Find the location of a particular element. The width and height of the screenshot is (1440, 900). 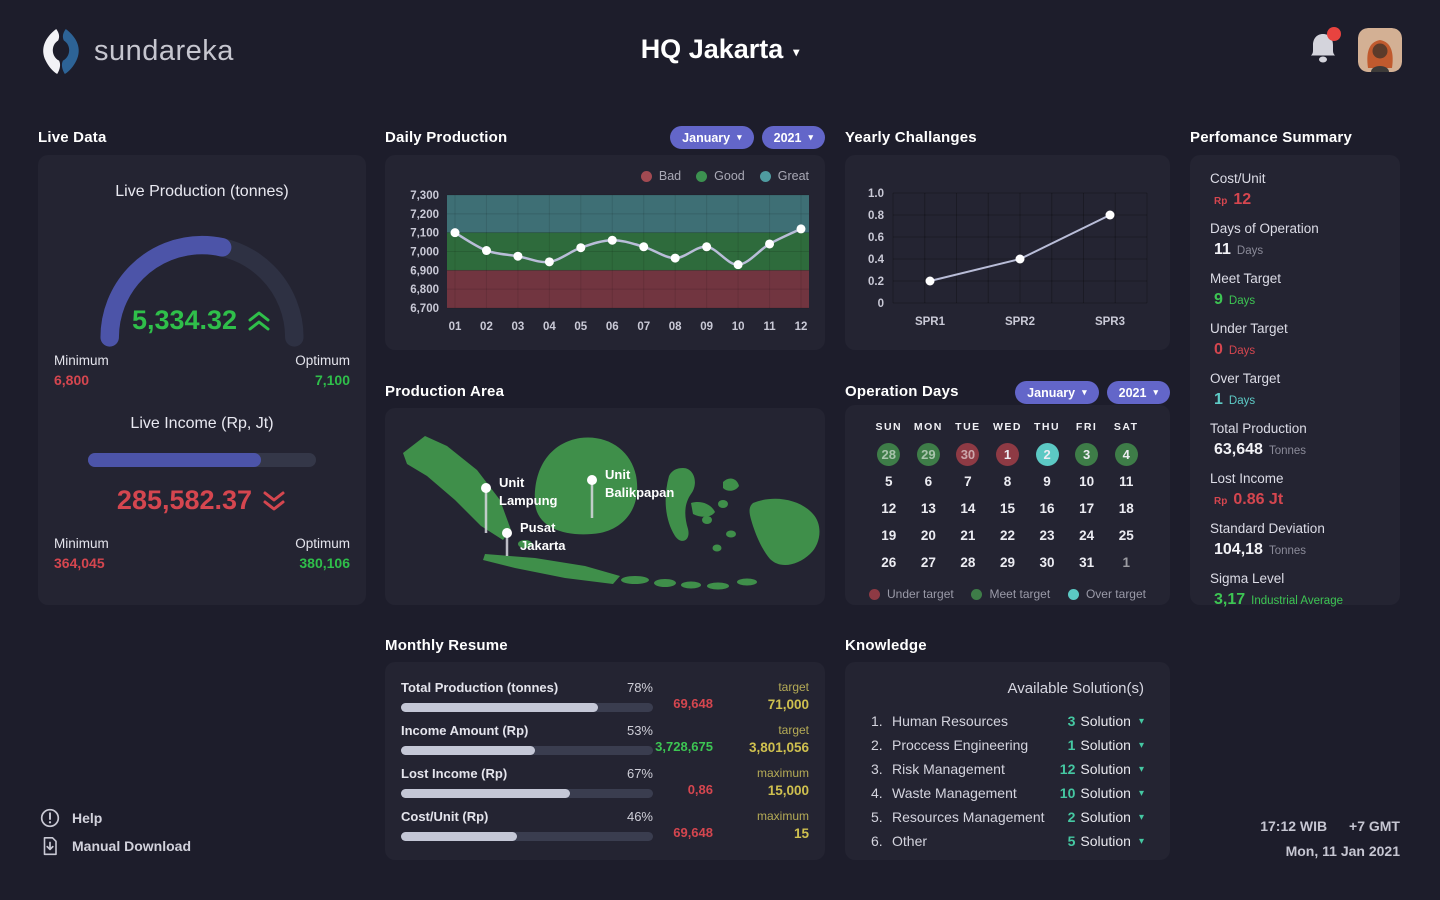

calendar-day: 9 is located at coordinates (1047, 481).